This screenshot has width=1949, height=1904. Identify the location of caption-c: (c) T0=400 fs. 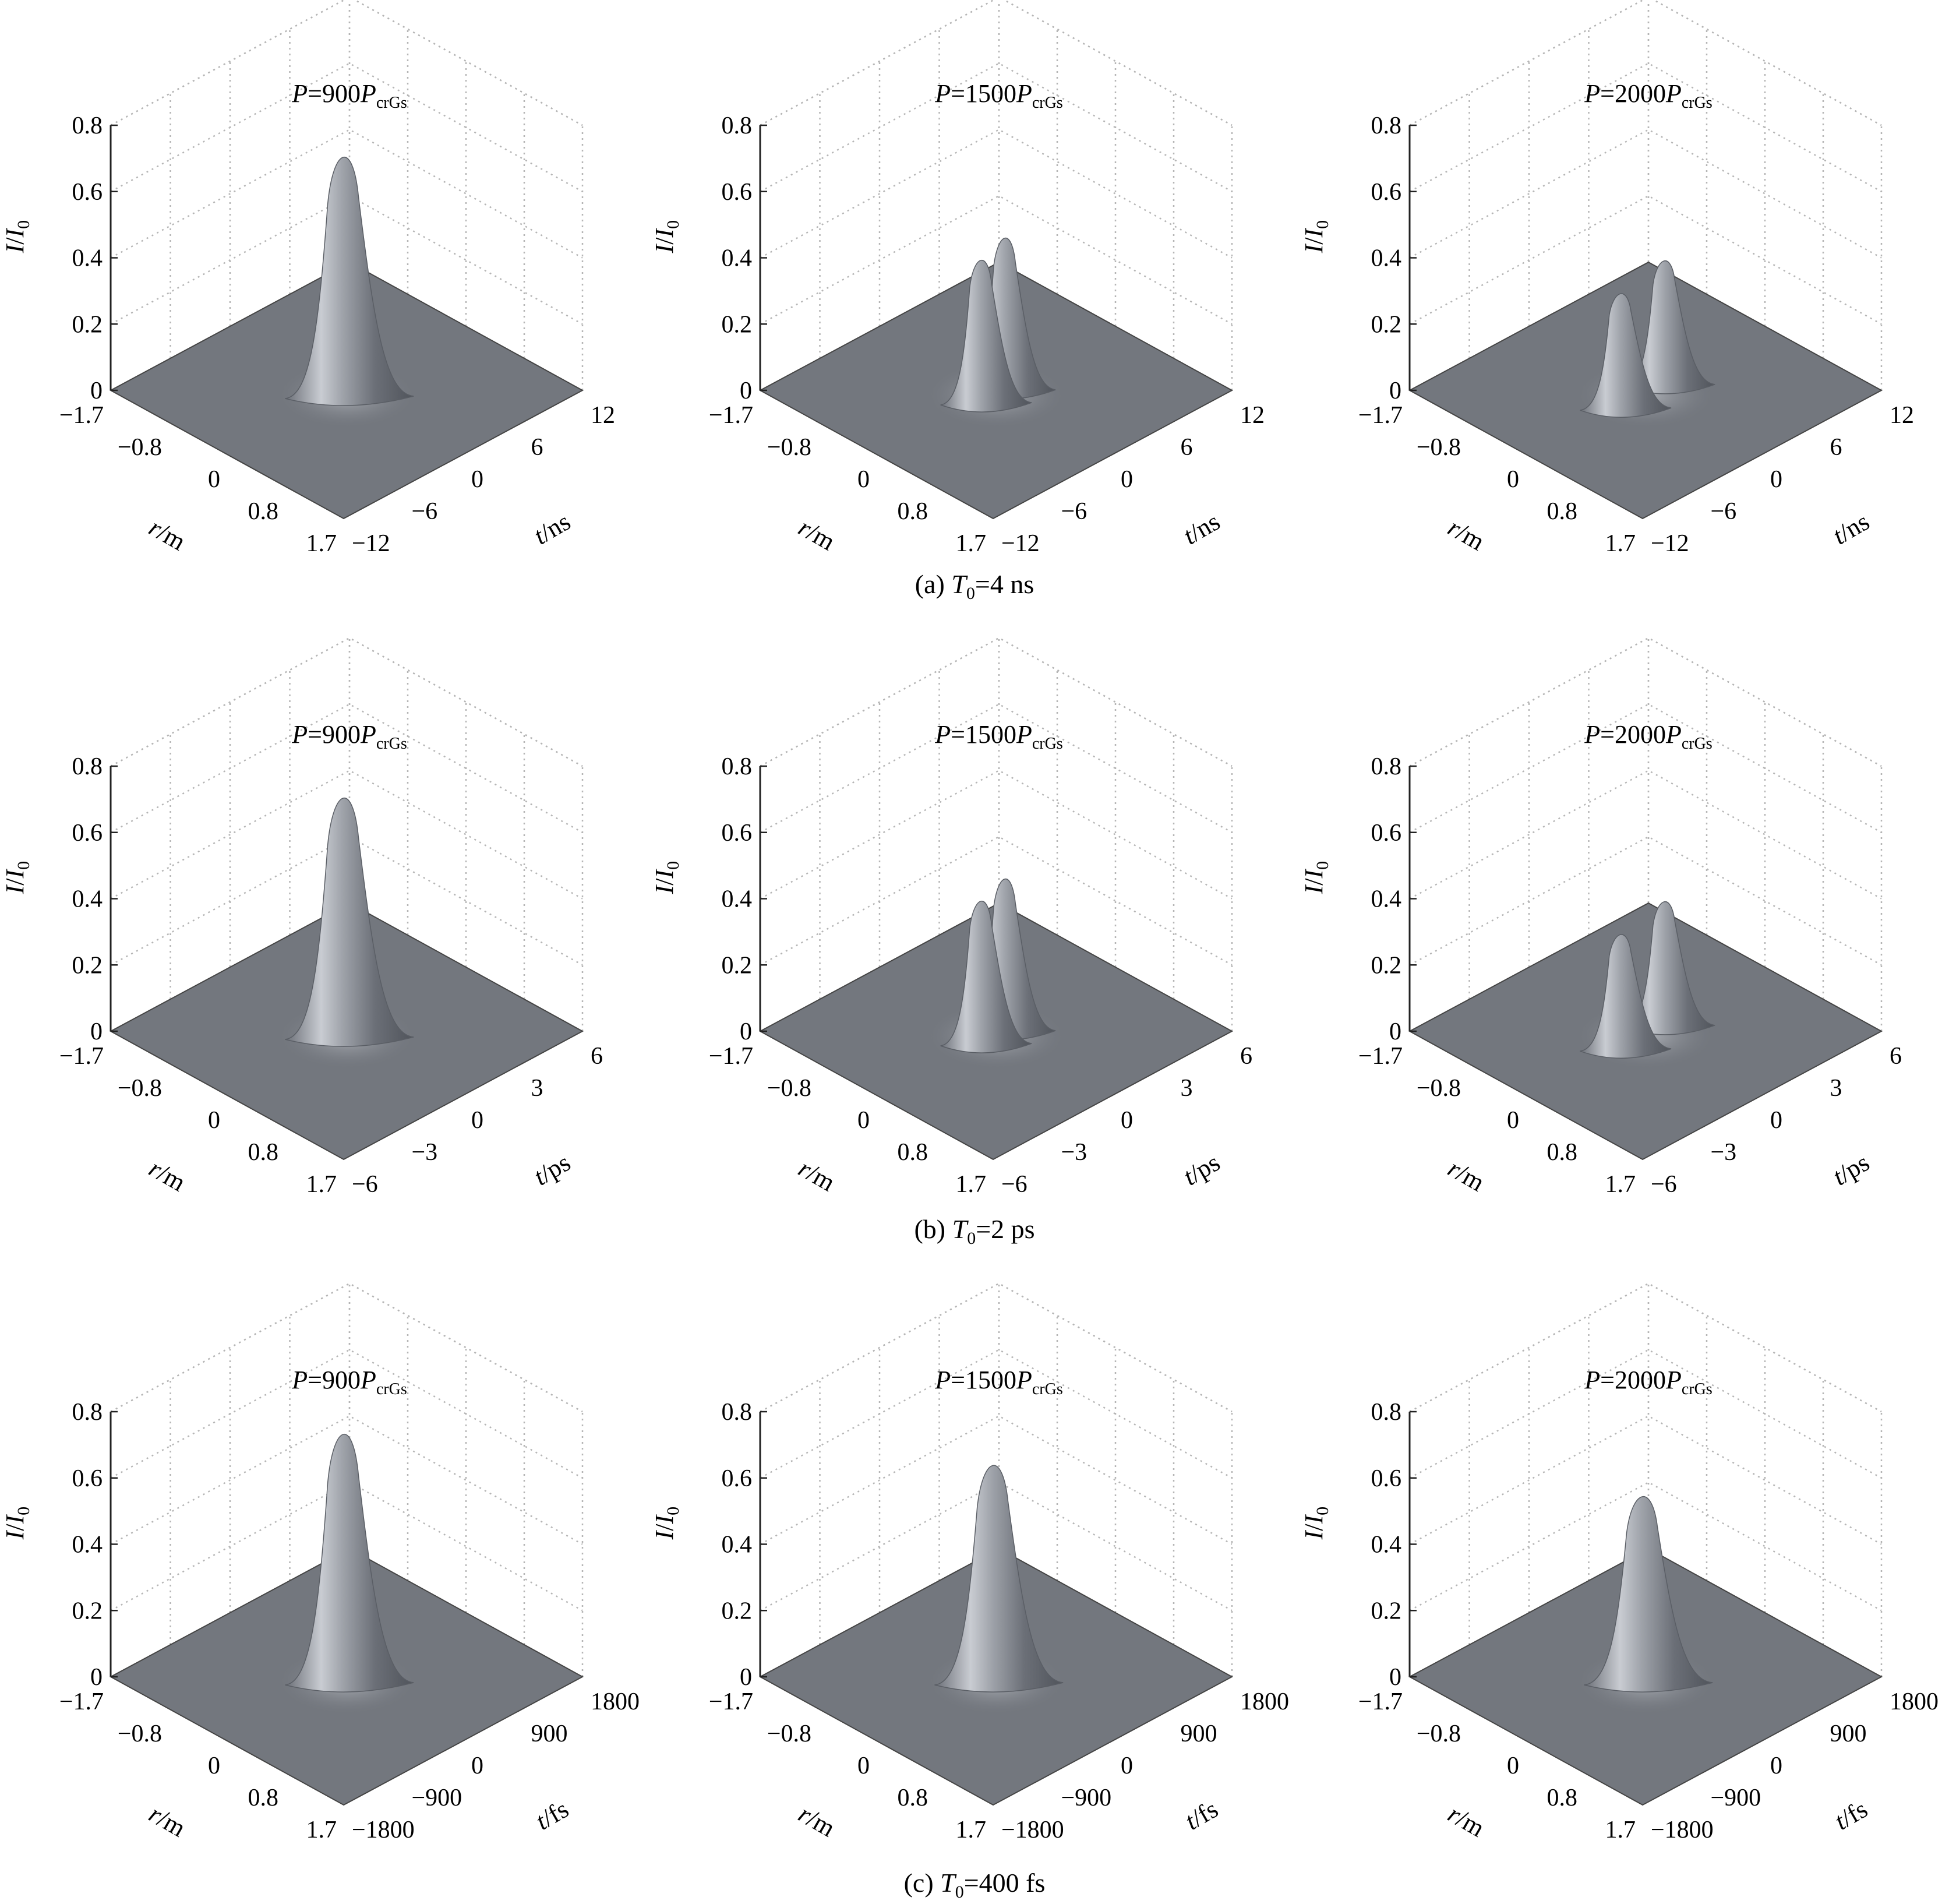
(975, 1885).